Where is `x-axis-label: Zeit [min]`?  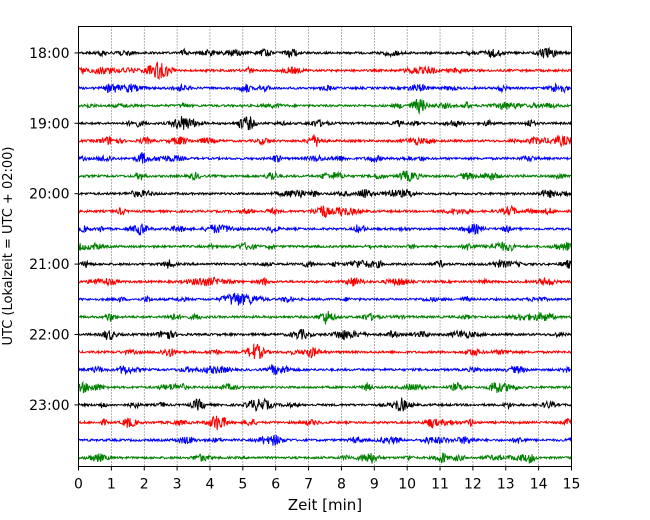
x-axis-label: Zeit [min] is located at coordinates (325, 505).